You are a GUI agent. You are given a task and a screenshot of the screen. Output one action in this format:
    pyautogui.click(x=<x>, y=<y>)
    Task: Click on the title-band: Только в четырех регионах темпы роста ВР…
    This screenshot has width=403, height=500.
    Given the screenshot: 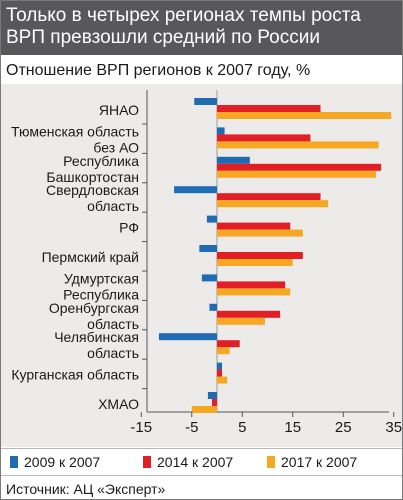 What is the action you would take?
    pyautogui.click(x=201, y=28)
    